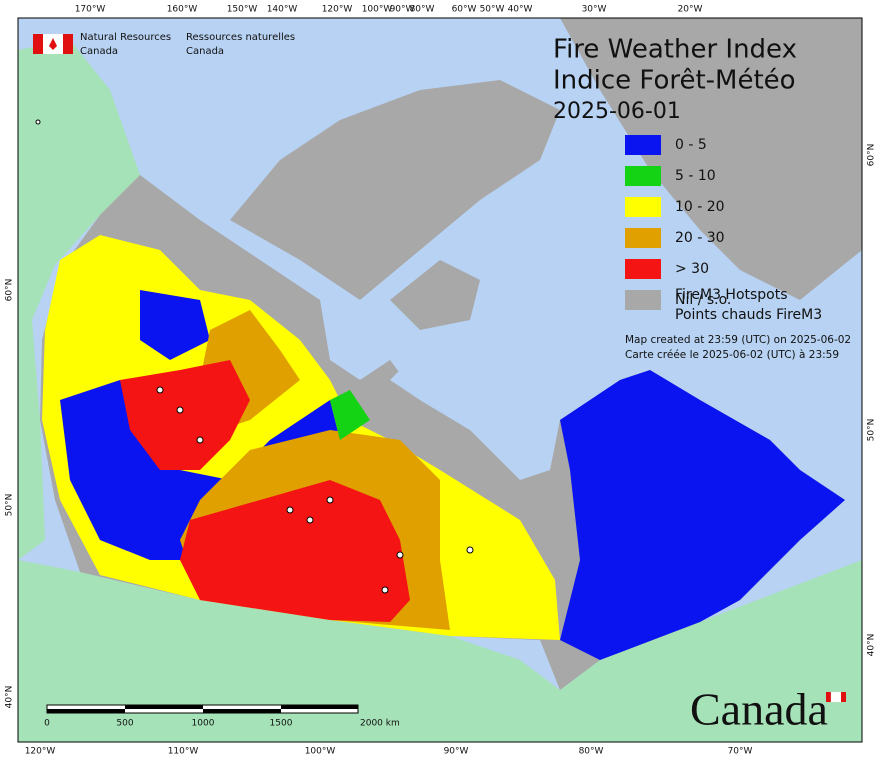  I want to click on lon-label: 30°W, so click(594, 10).